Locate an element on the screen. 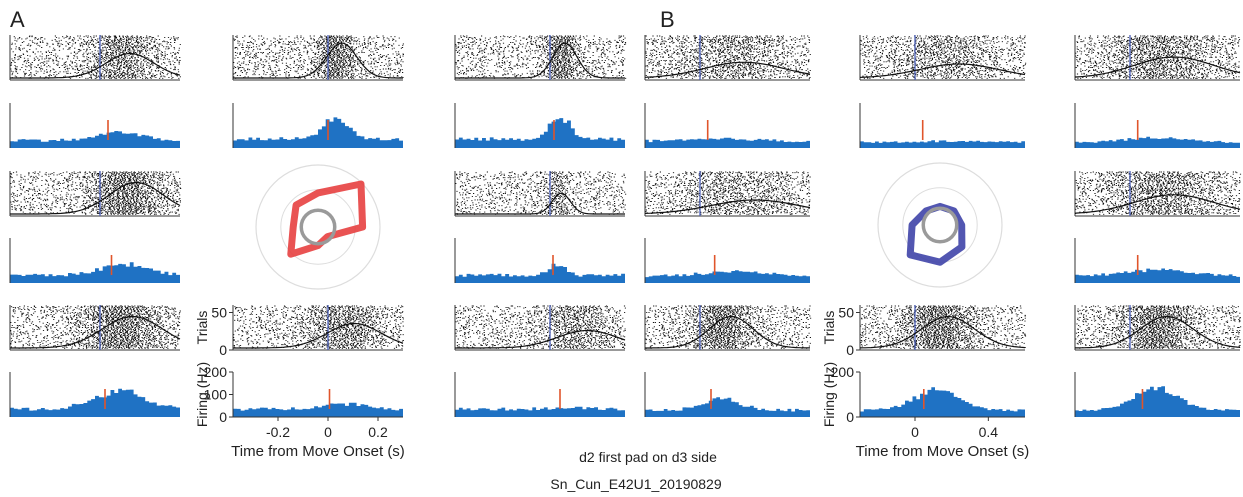 This screenshot has width=1243, height=497. panel-label-a: A is located at coordinates (17, 19).